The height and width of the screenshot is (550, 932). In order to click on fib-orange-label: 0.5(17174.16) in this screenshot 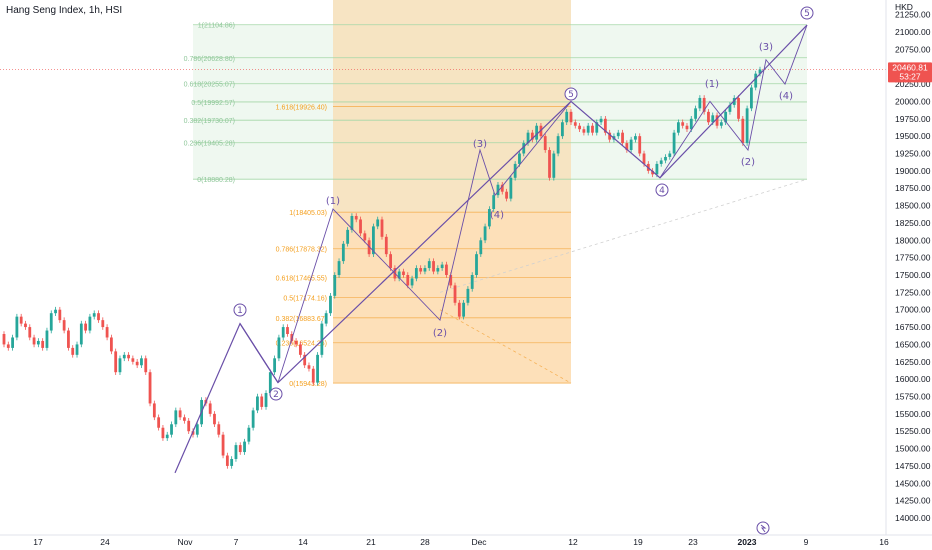, I will do `click(305, 299)`.